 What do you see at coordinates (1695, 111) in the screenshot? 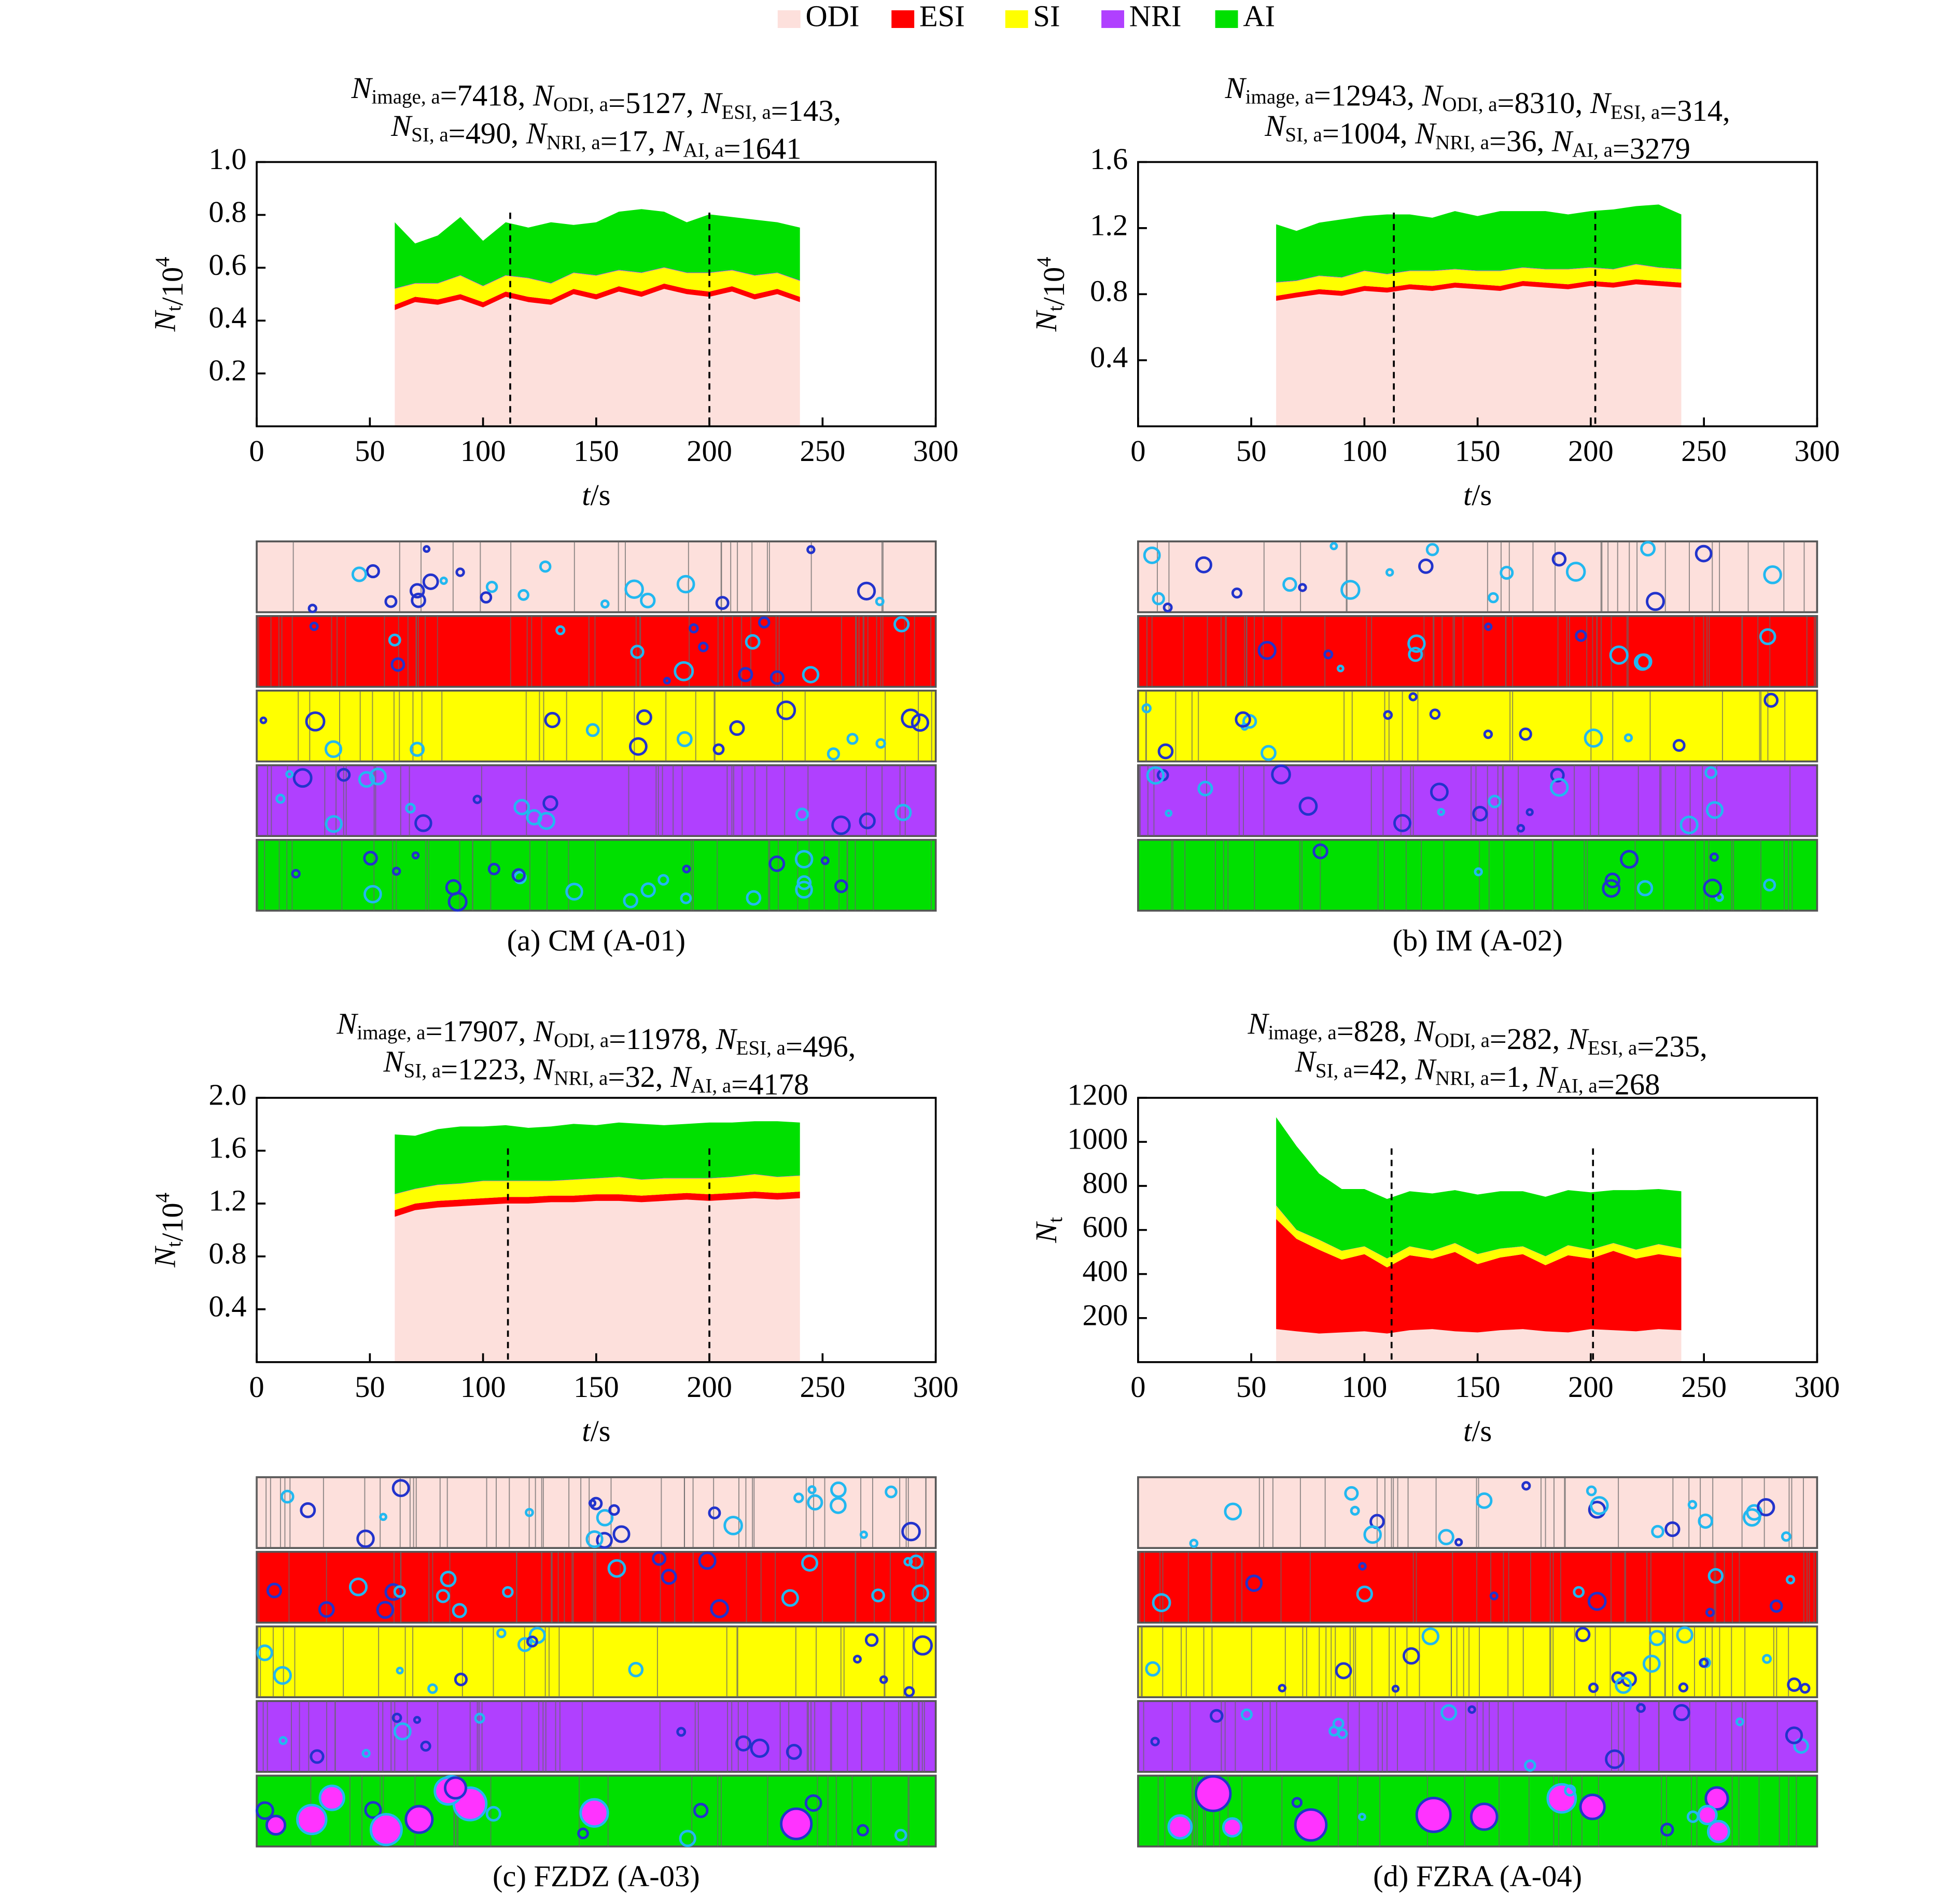
I see `label-text: =314,` at bounding box center [1695, 111].